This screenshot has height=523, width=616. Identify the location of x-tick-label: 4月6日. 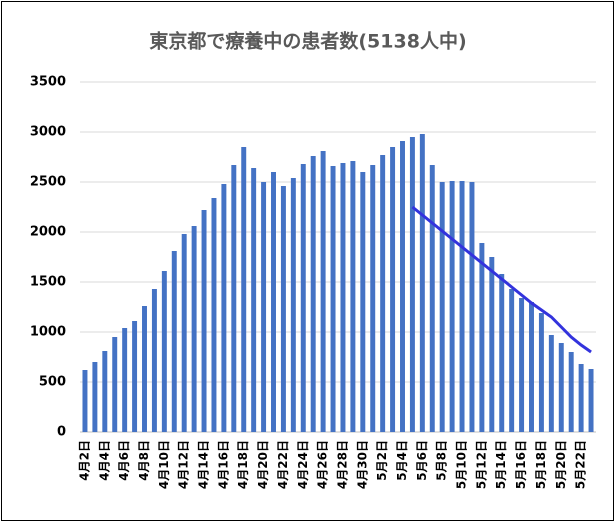
(124, 460).